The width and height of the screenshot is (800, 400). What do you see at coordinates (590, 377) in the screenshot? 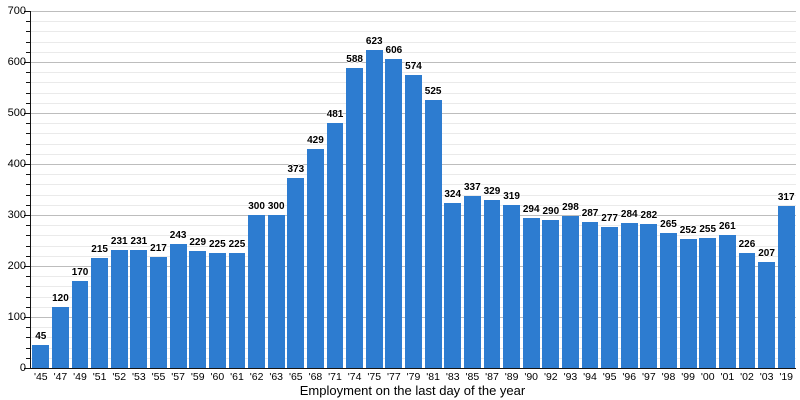
I see `x-tick-label: '94` at bounding box center [590, 377].